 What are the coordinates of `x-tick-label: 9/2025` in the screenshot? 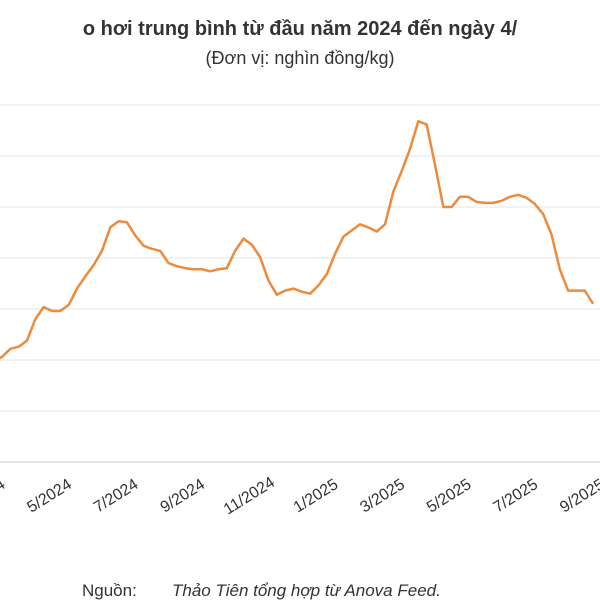 It's located at (578, 496).